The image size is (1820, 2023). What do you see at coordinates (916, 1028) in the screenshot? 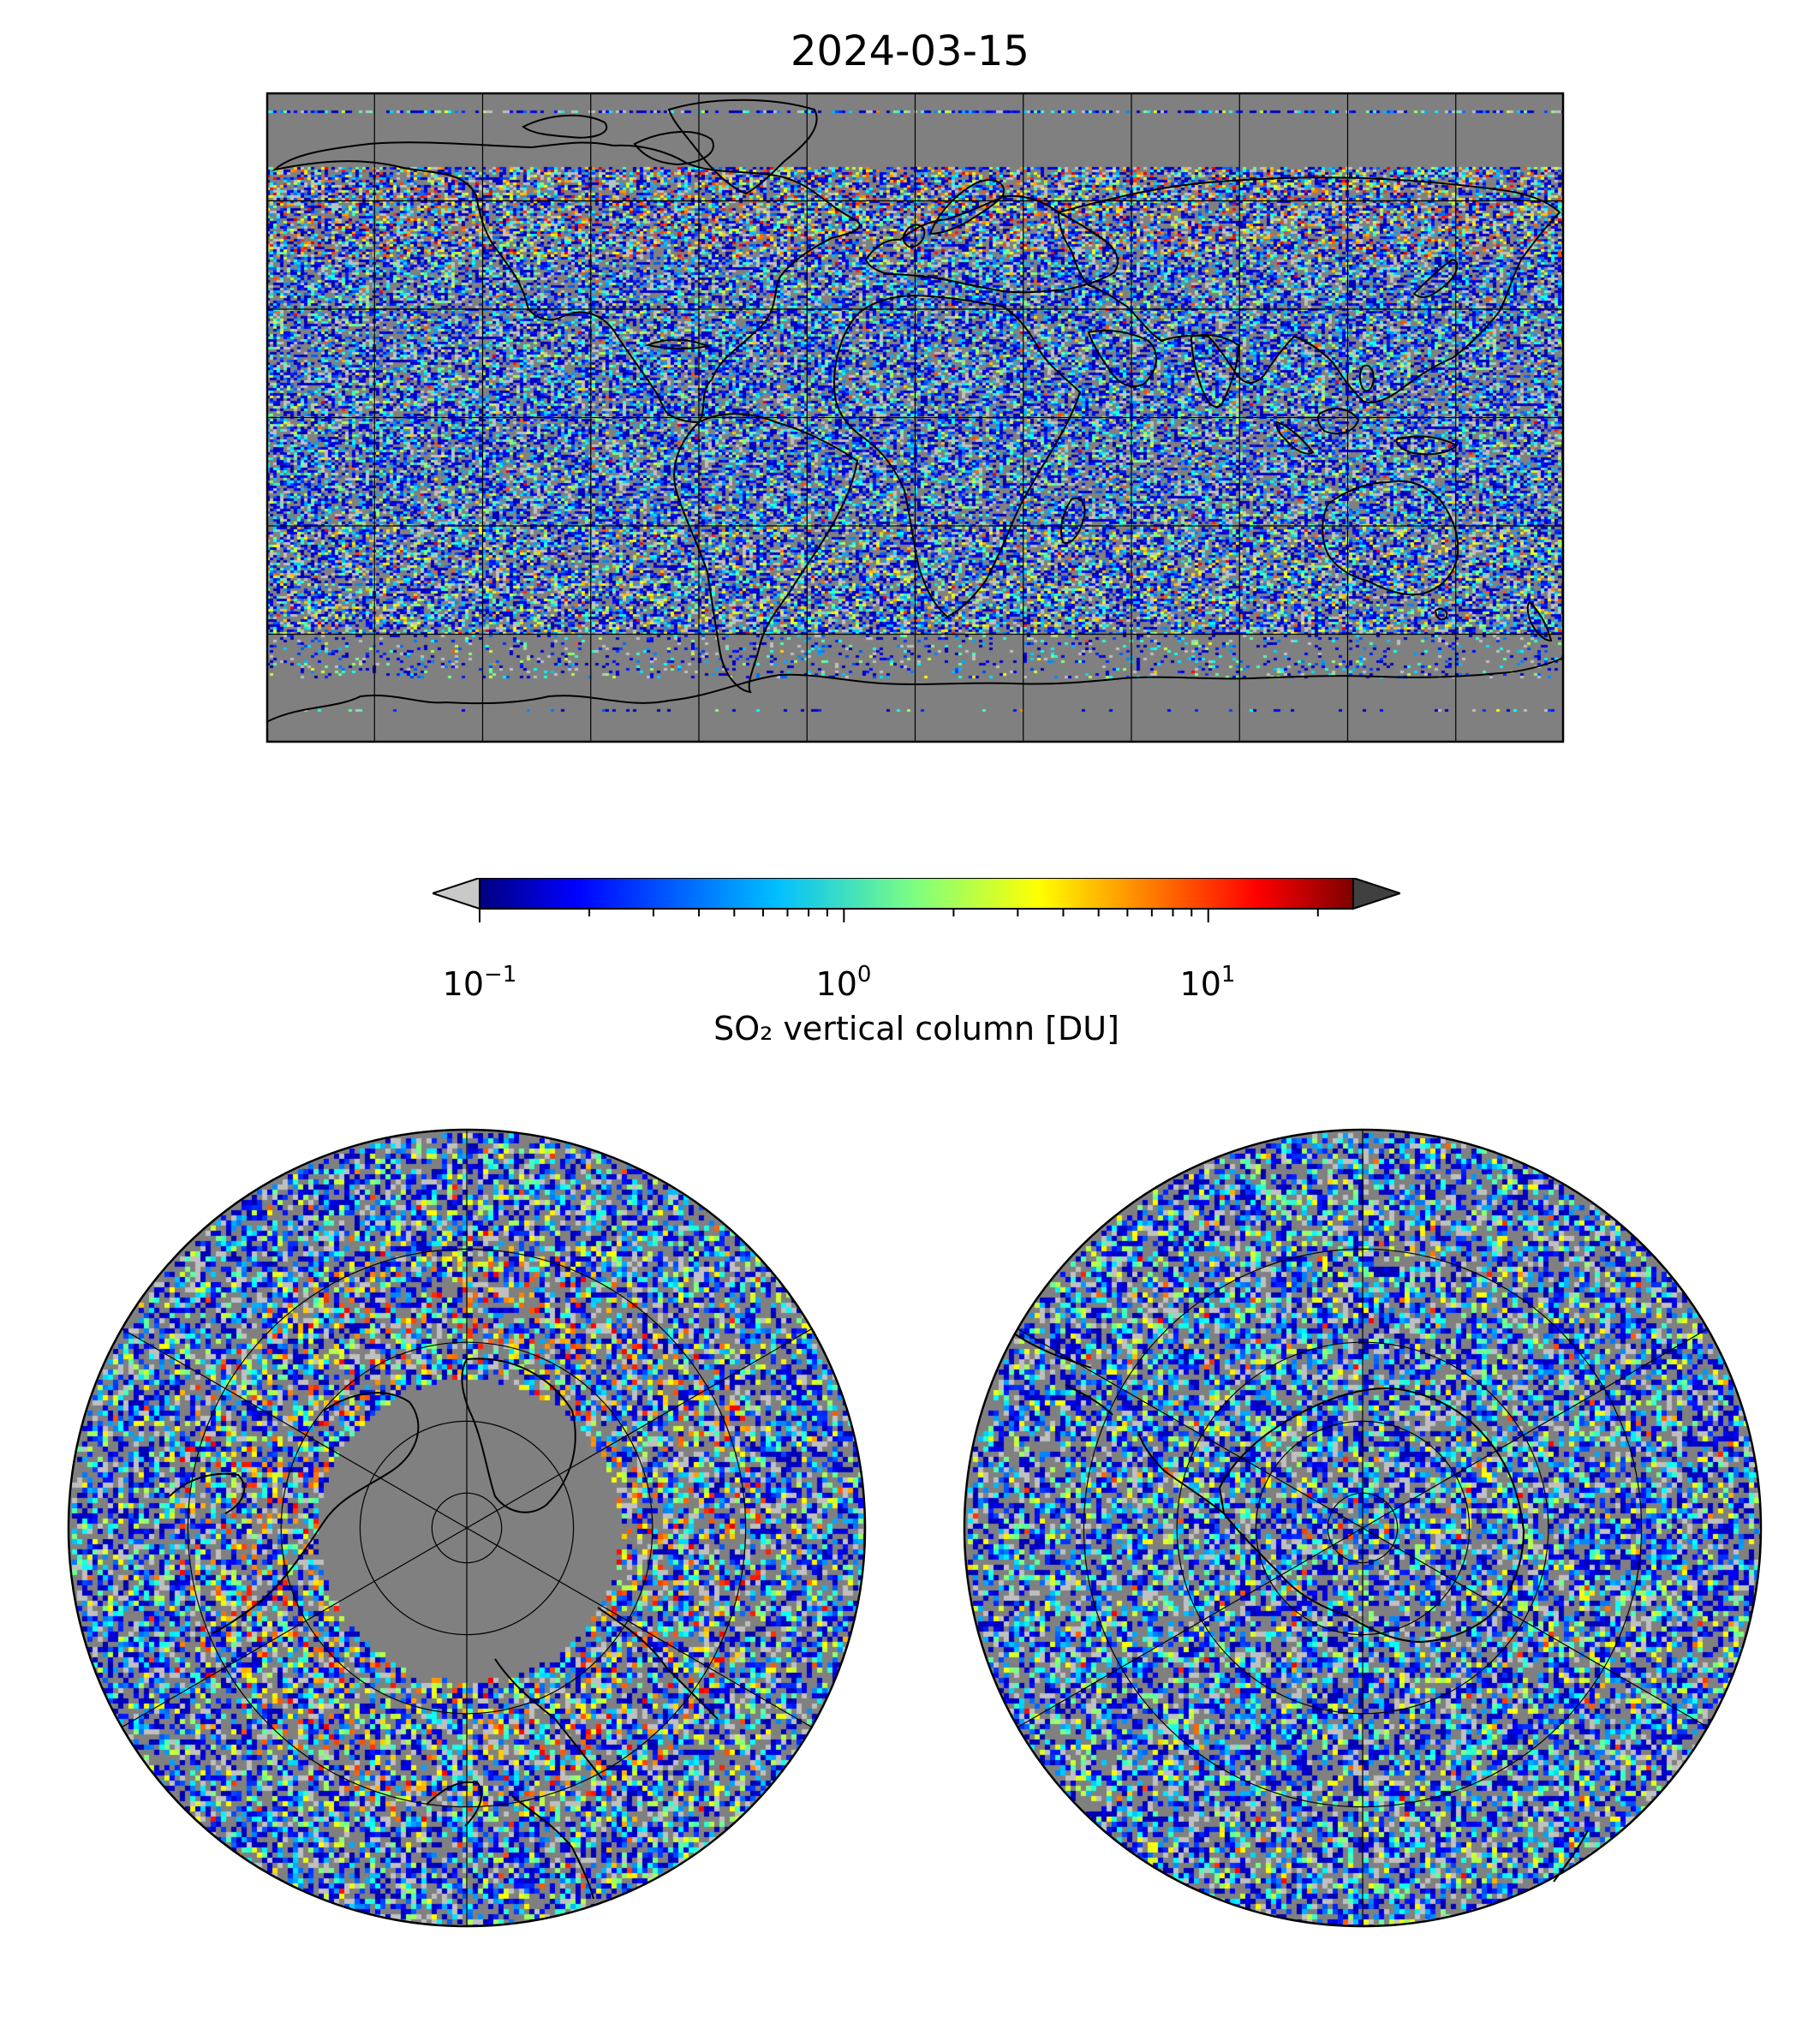
I see `colorbar-label: SO₂ vertical column [DU]` at bounding box center [916, 1028].